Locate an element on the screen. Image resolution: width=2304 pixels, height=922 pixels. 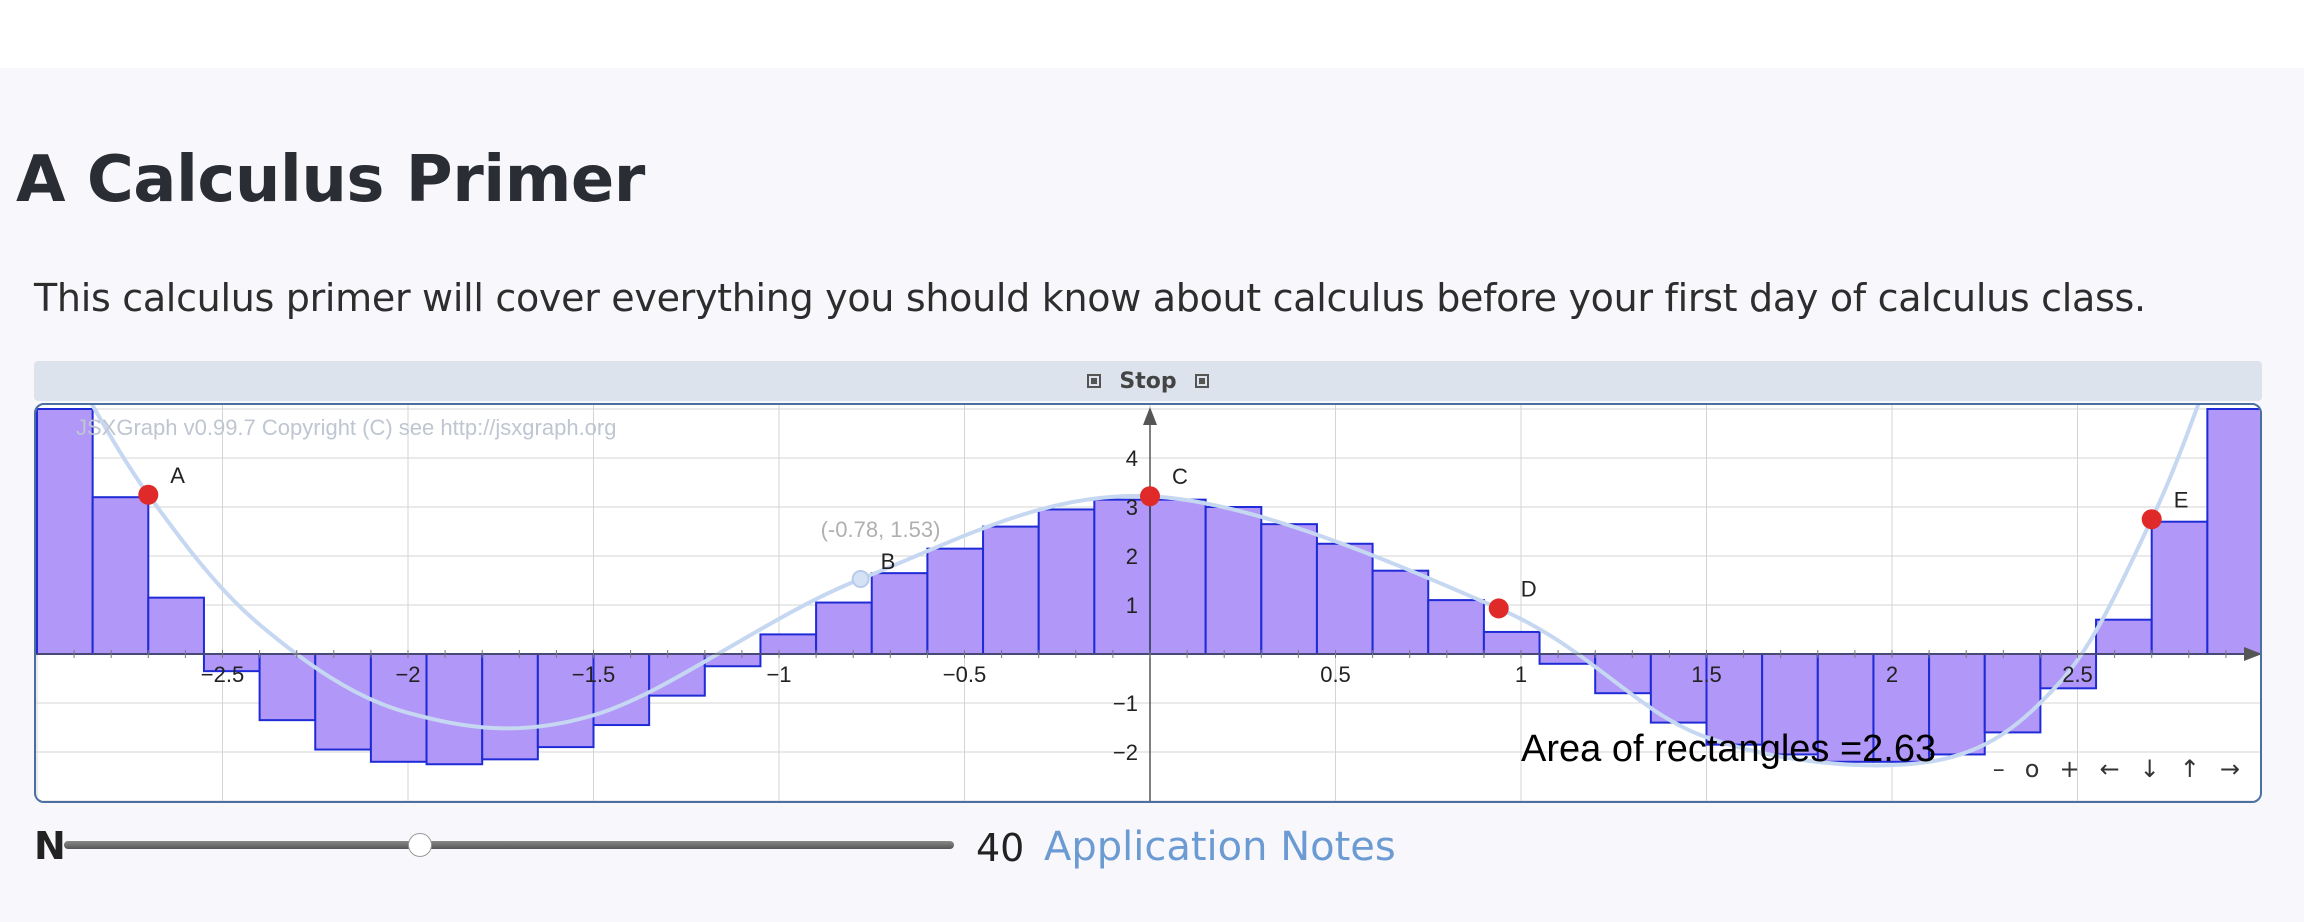
x-tick-label: 2 is located at coordinates (1892, 674).